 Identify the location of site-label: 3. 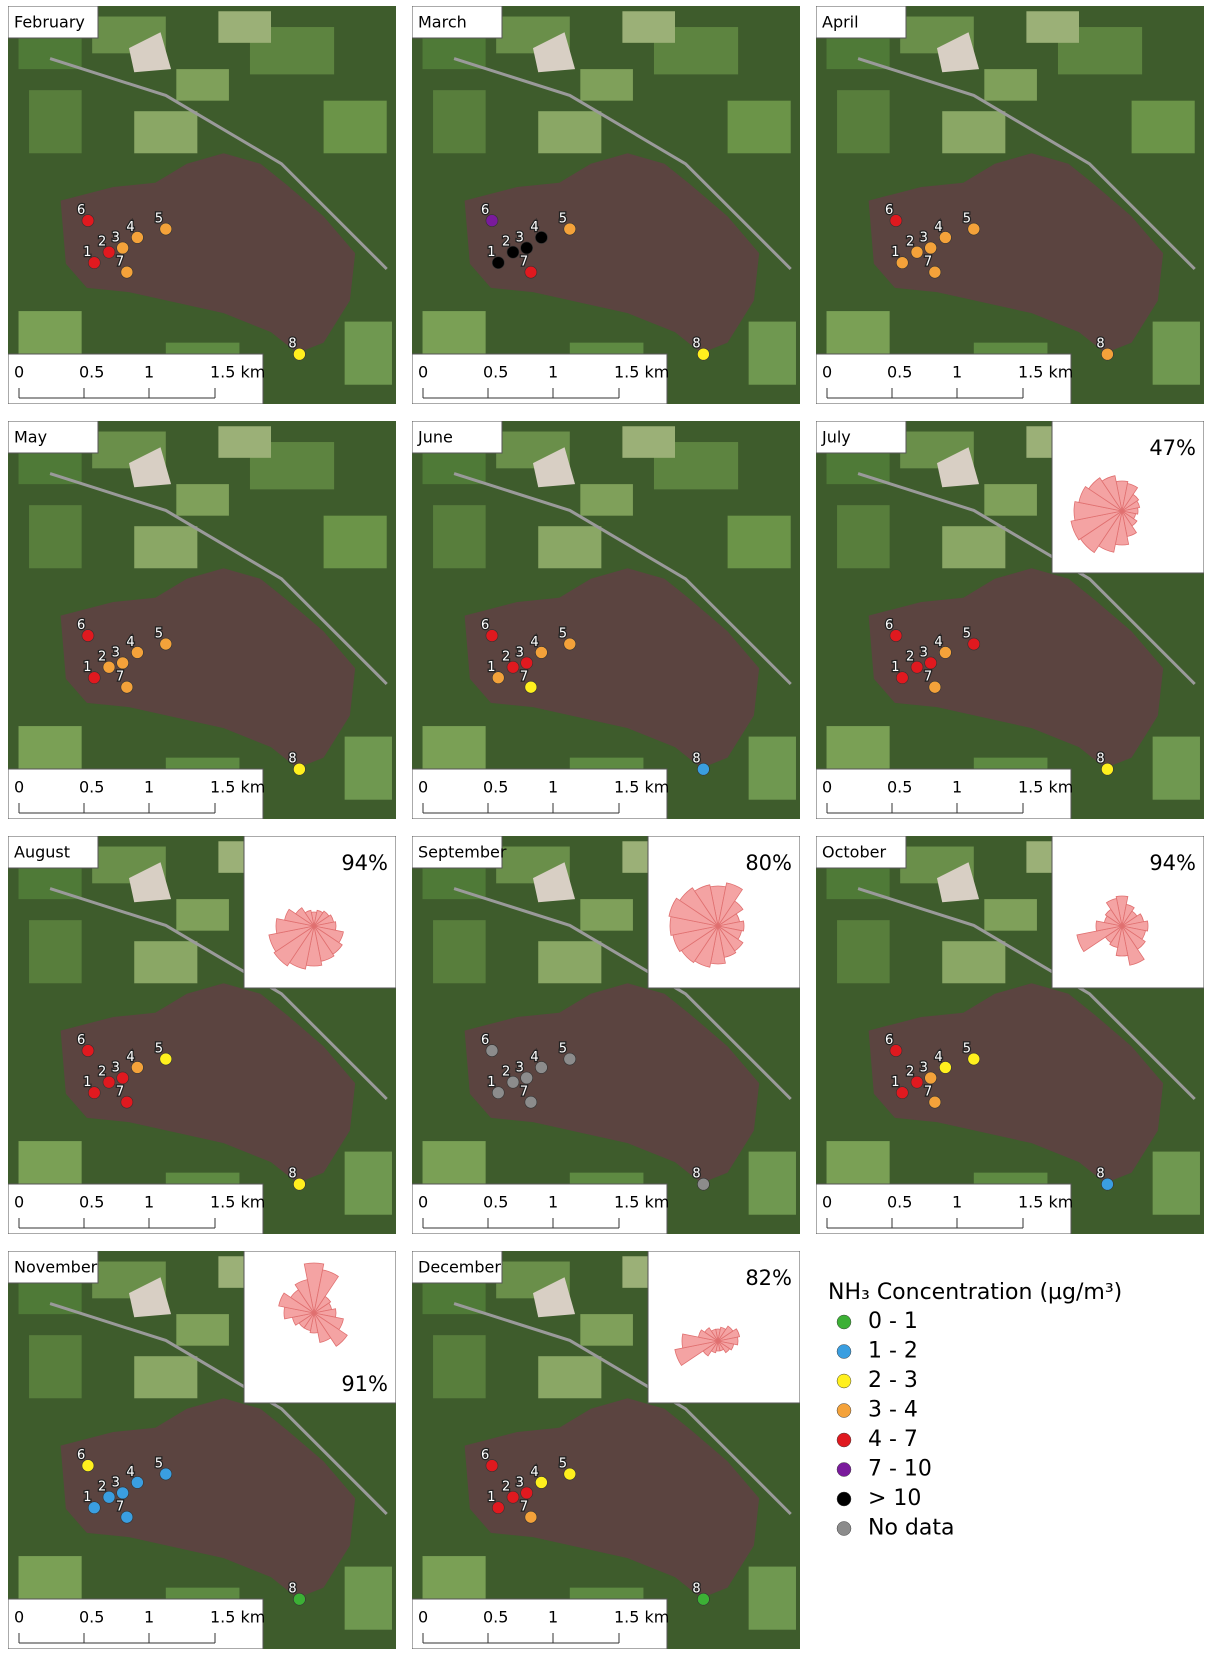
(520, 652).